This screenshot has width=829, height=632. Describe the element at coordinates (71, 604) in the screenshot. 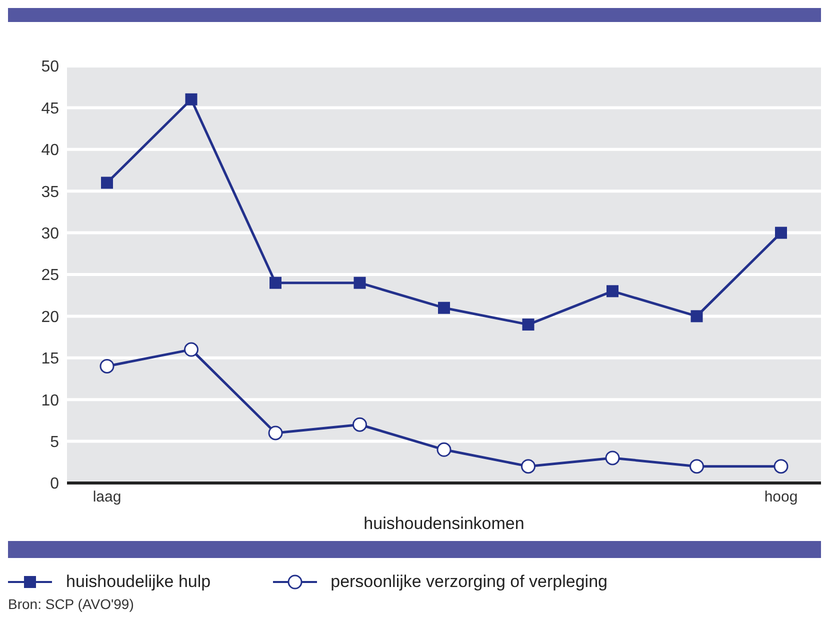

I see `text: Bron: SCP (AVO'99)` at that location.